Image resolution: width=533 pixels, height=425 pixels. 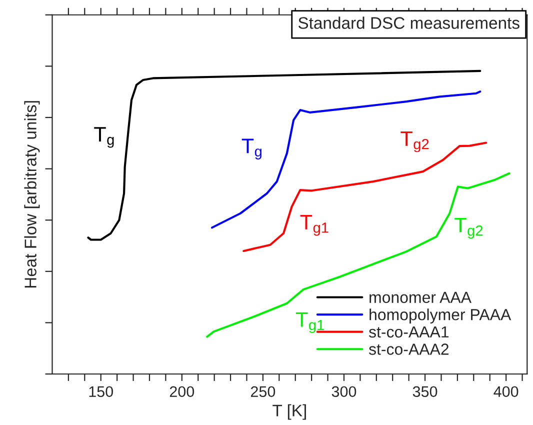 What do you see at coordinates (263, 392) in the screenshot?
I see `x-tick-label: 250` at bounding box center [263, 392].